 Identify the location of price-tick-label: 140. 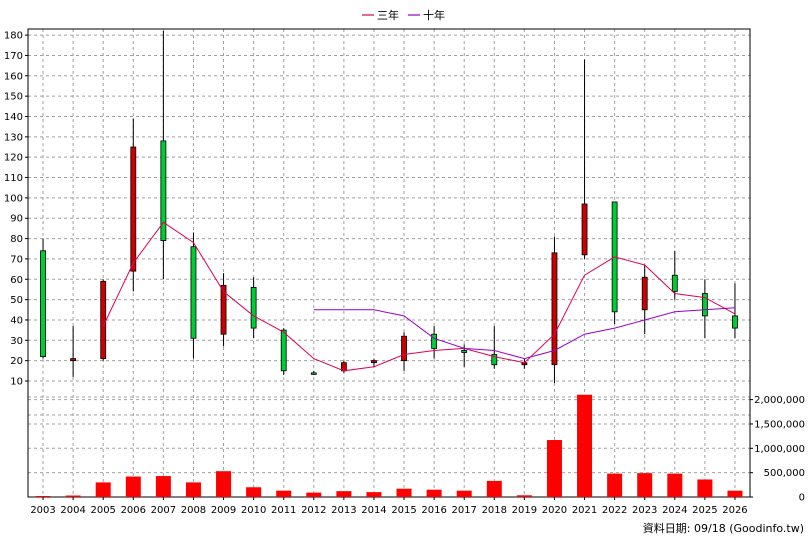
(13, 117).